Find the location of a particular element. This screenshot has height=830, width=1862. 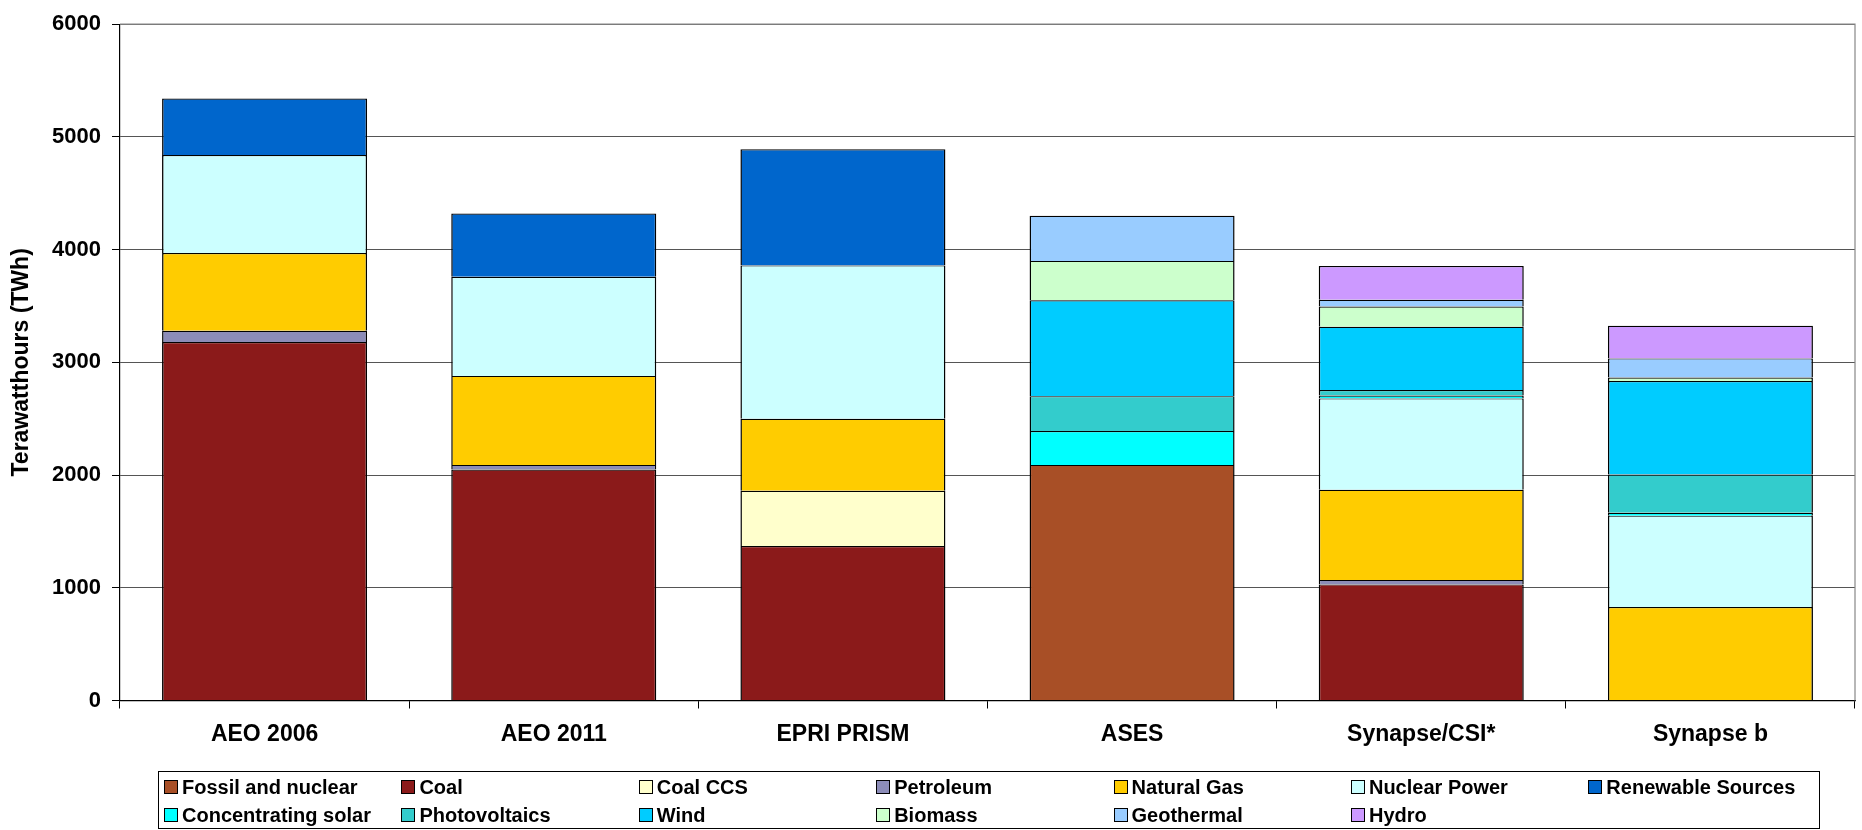

legend-label: Nuclear Power is located at coordinates (1438, 787).